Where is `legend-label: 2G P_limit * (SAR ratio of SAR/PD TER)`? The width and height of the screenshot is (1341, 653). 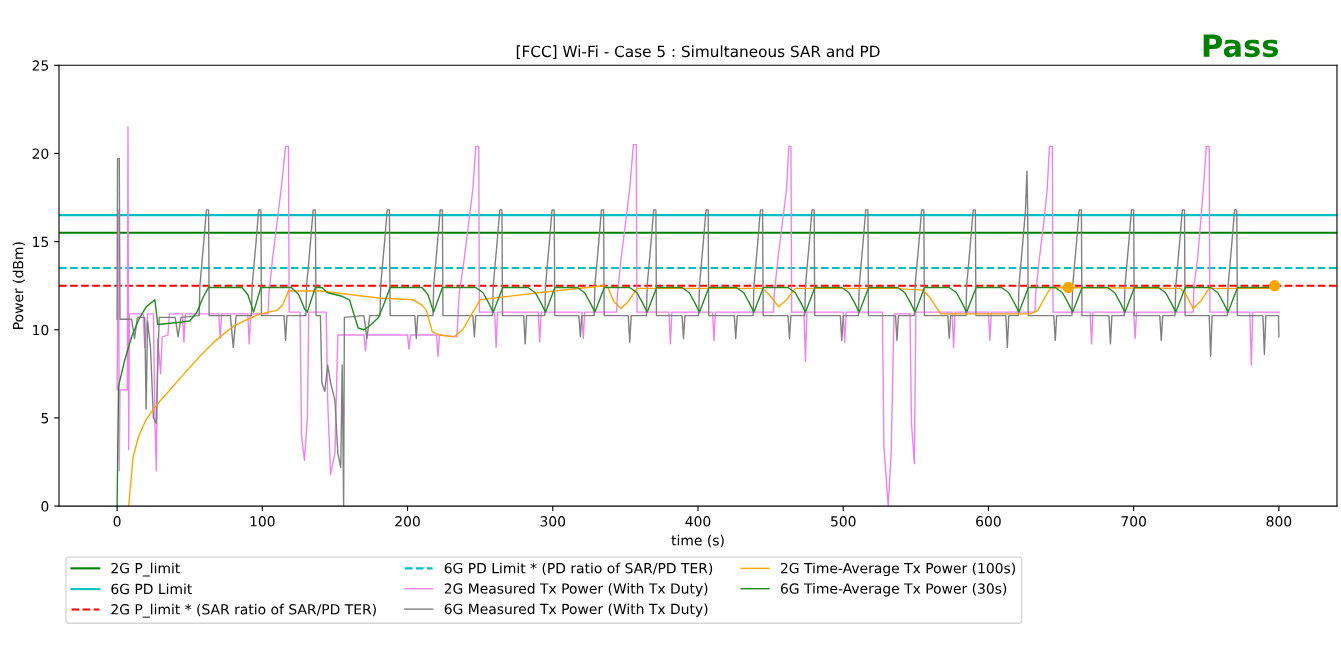 legend-label: 2G P_limit * (SAR ratio of SAR/PD TER) is located at coordinates (243, 610).